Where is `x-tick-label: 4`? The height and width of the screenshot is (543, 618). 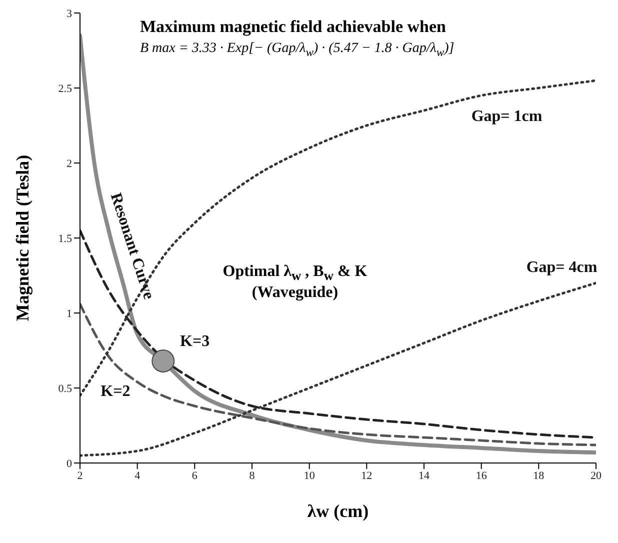
x-tick-label: 4 is located at coordinates (137, 476).